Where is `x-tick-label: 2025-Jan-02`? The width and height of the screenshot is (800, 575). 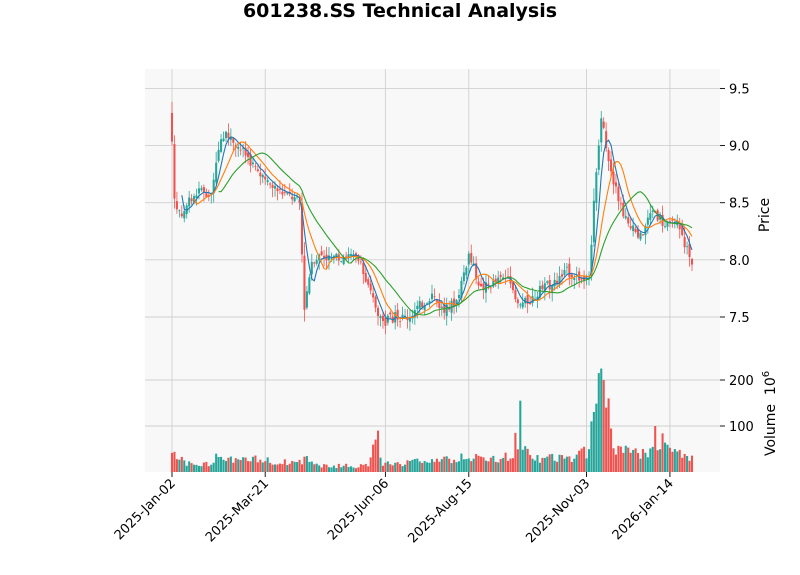 x-tick-label: 2025-Jan-02 is located at coordinates (145, 509).